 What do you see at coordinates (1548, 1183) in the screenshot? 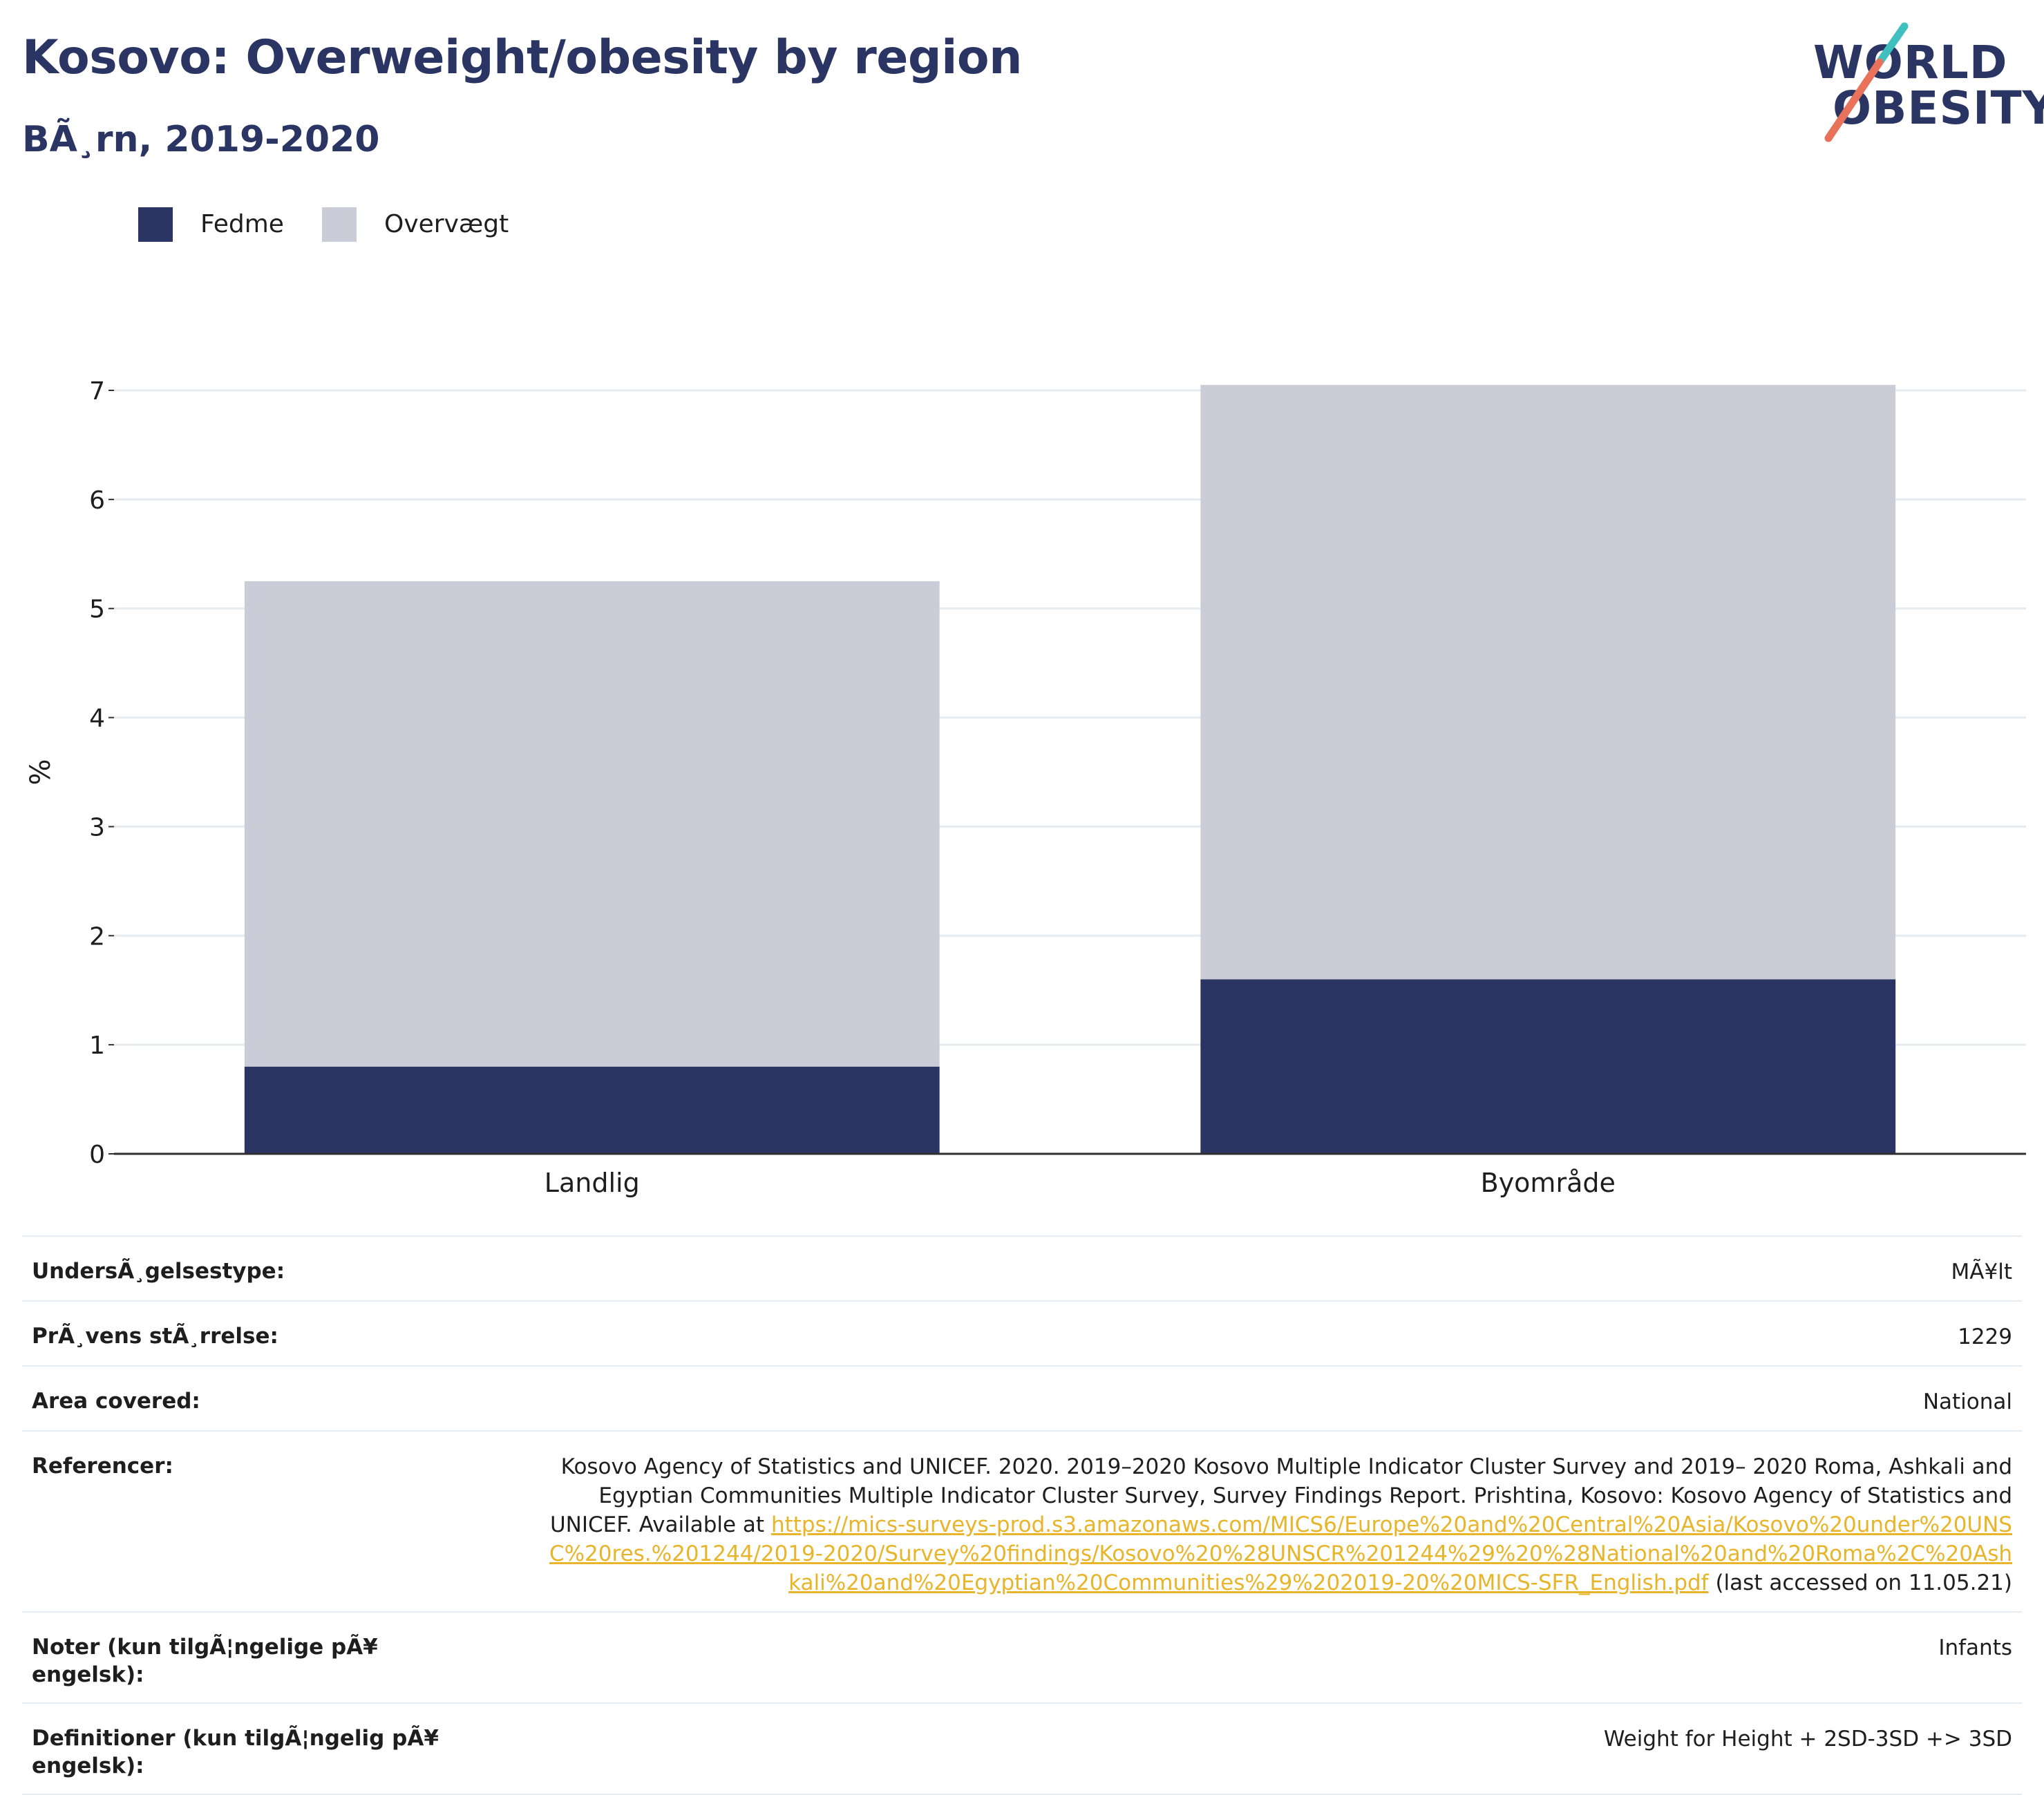
I see `x-tick-label: Byområde` at bounding box center [1548, 1183].